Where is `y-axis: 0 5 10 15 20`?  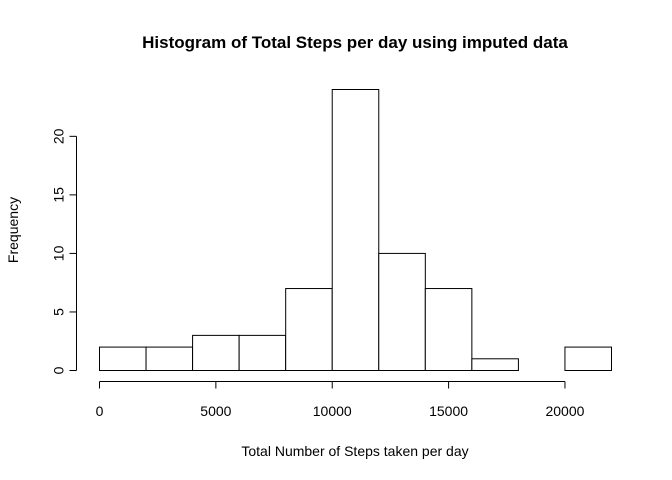 y-axis: 0 5 10 15 20 is located at coordinates (64, 251).